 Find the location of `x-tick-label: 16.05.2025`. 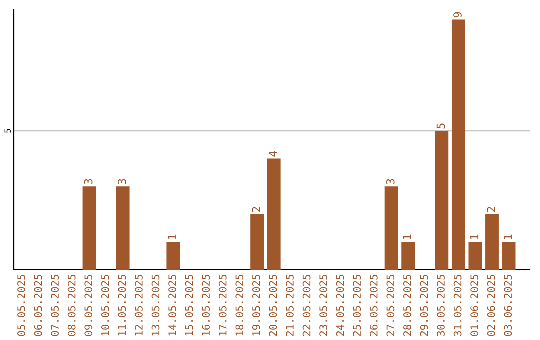

x-tick-label: 16.05.2025 is located at coordinates (206, 305).